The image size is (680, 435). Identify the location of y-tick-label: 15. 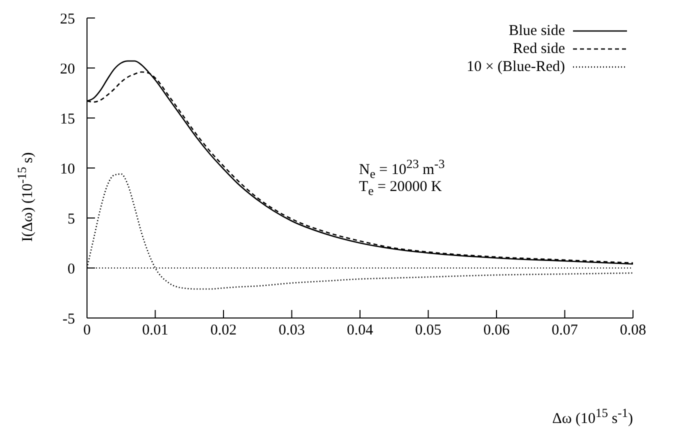
(67, 119).